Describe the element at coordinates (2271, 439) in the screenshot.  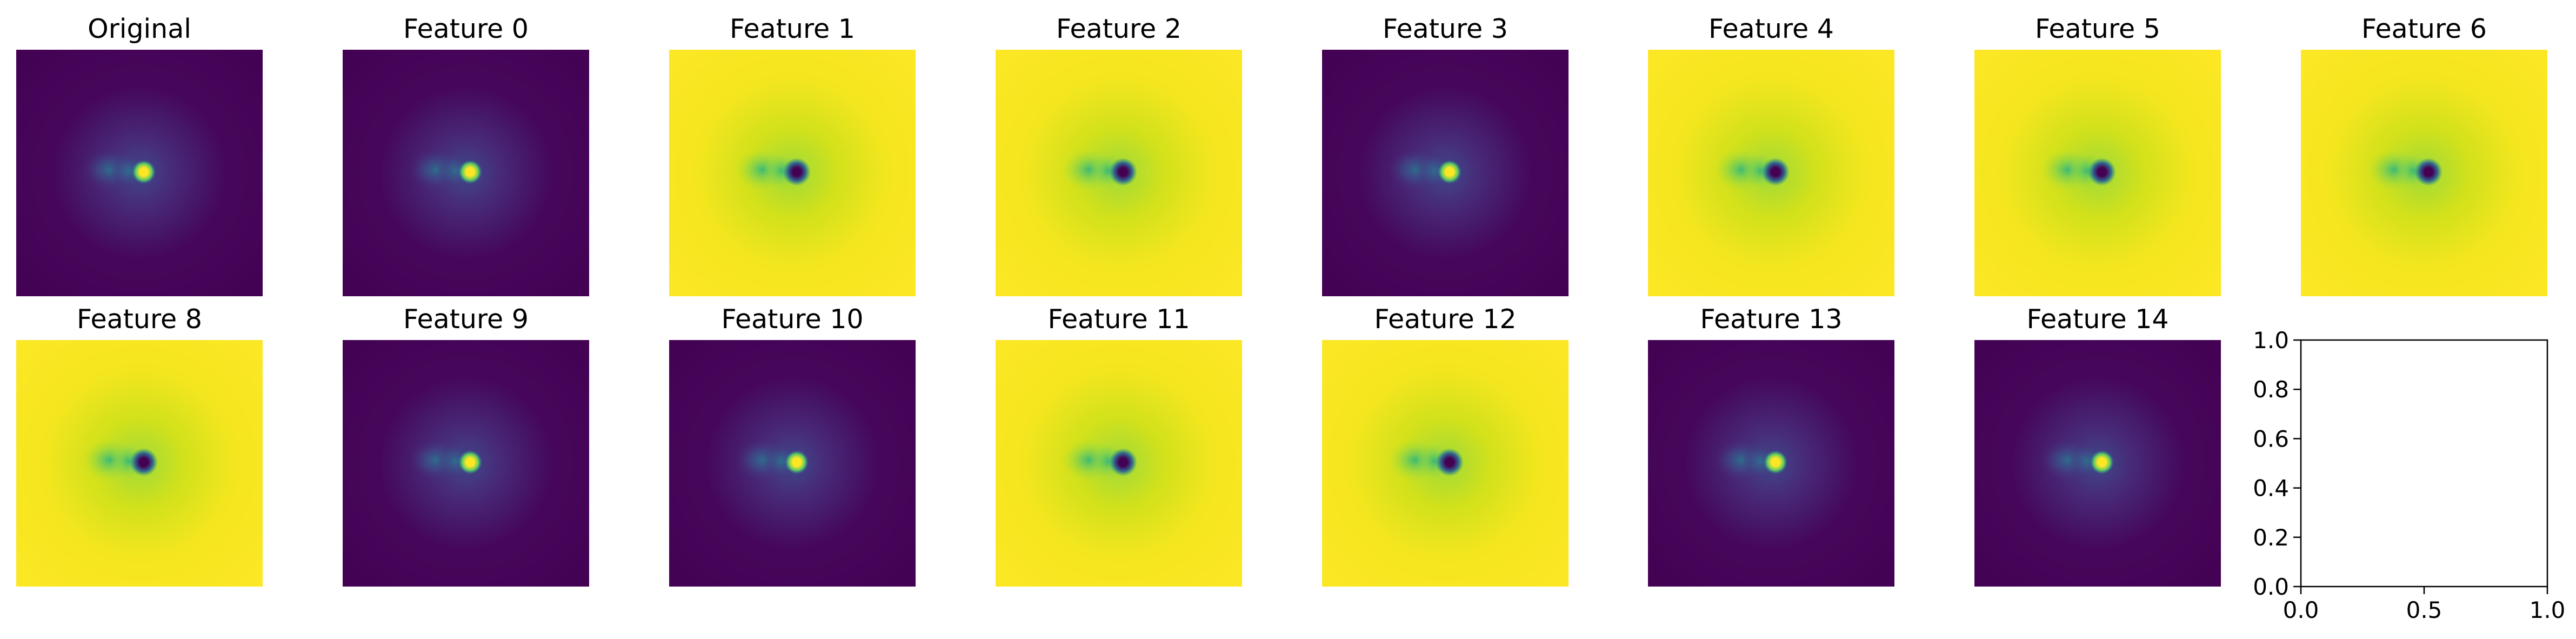
I see `y-tick-label: 0.6` at that location.